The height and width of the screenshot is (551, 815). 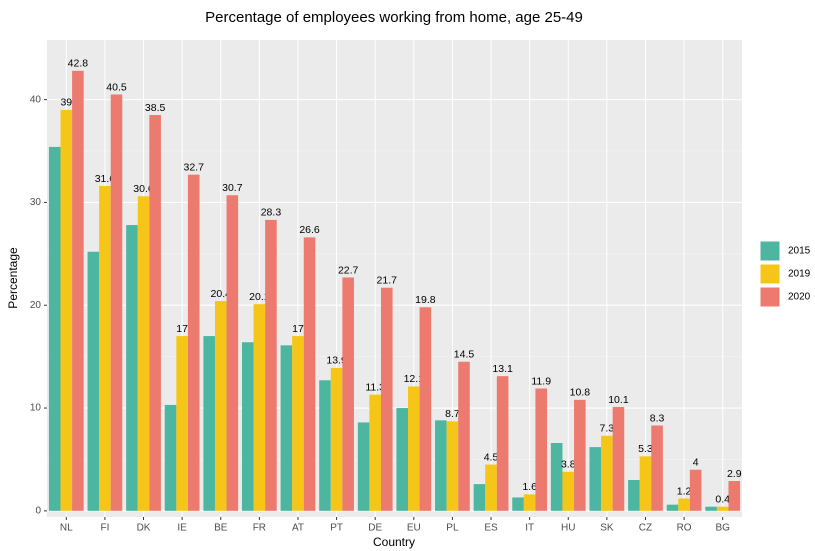 What do you see at coordinates (491, 457) in the screenshot?
I see `data-label: 4.5` at bounding box center [491, 457].